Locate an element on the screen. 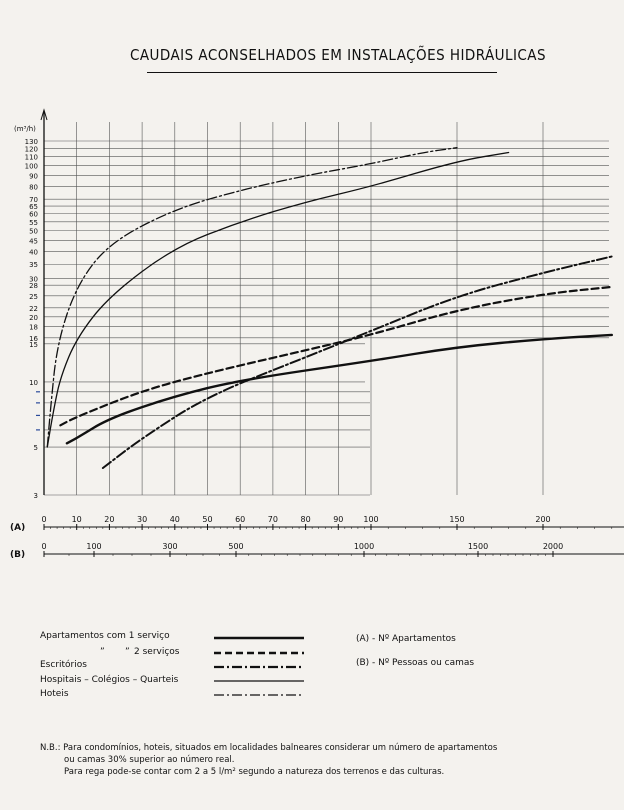 This screenshot has height=810, width=624. y-tick-label: 80 is located at coordinates (33, 188).